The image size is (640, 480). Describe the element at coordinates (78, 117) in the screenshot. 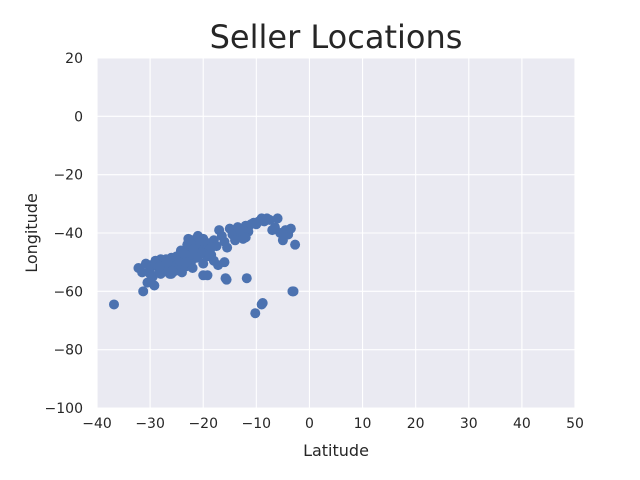

I see `y-tick-label: 0` at that location.